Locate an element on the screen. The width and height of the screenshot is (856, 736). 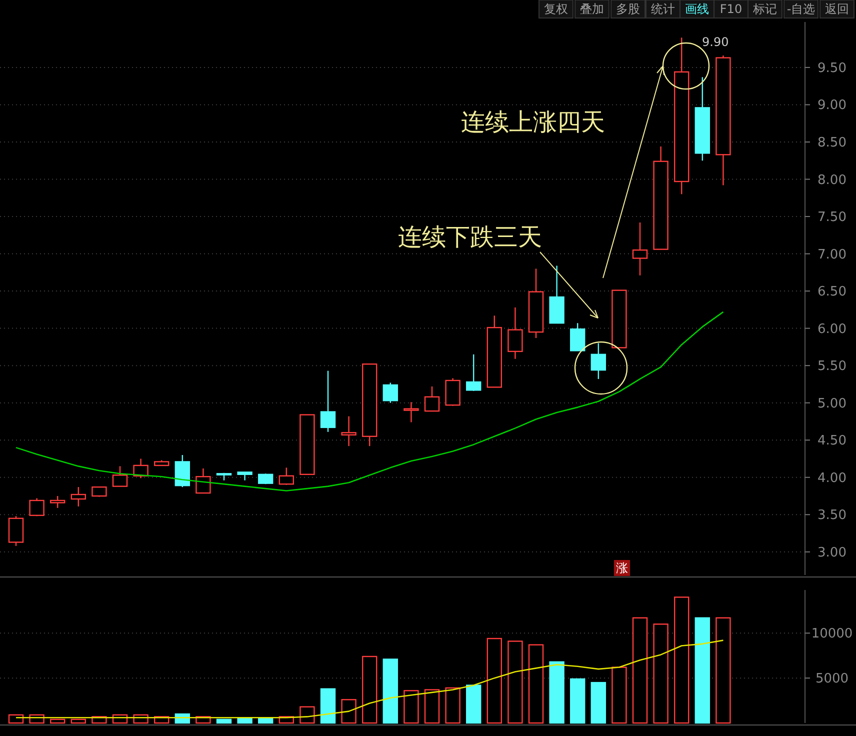
annotation: 连续下跌三天 is located at coordinates (470, 237).